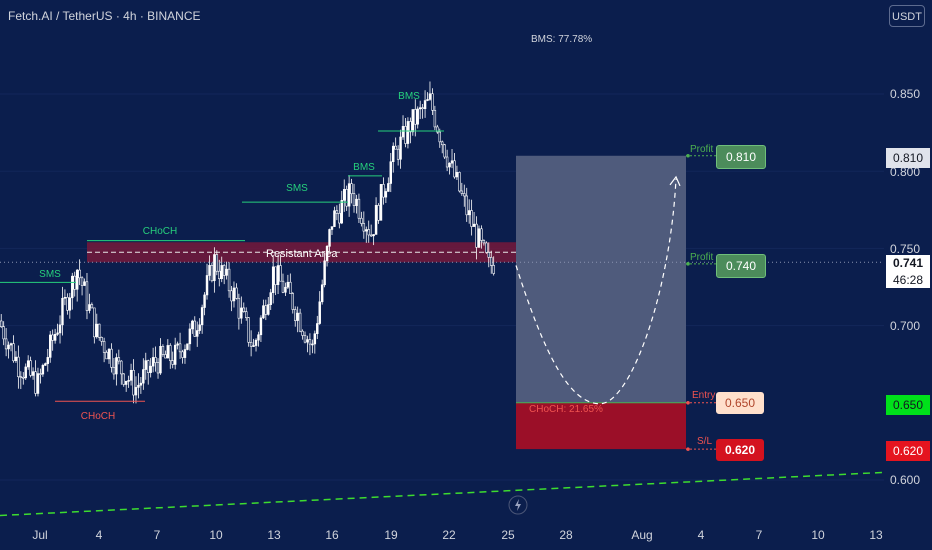 This screenshot has height=550, width=932. What do you see at coordinates (601, 426) in the screenshot?
I see `loss-zone` at bounding box center [601, 426].